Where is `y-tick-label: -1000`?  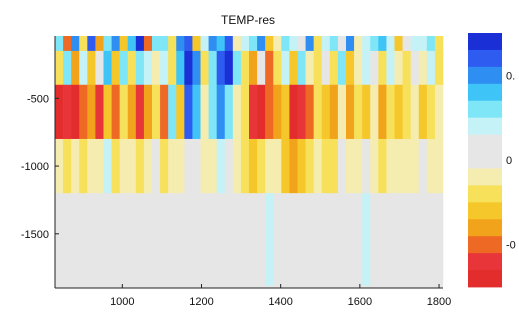
y-tick-label: -1000 is located at coordinates (35, 167).